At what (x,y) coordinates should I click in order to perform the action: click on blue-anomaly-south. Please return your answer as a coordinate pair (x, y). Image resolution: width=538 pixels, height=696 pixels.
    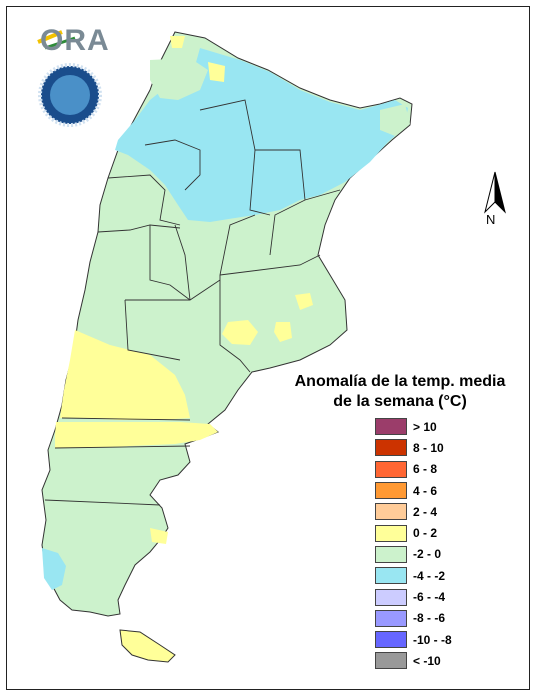
    Looking at the image, I should click on (54, 569).